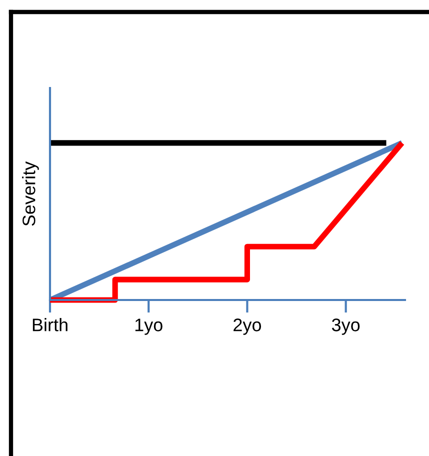  Describe the element at coordinates (30, 193) in the screenshot. I see `y-axis-title: Severity` at that location.